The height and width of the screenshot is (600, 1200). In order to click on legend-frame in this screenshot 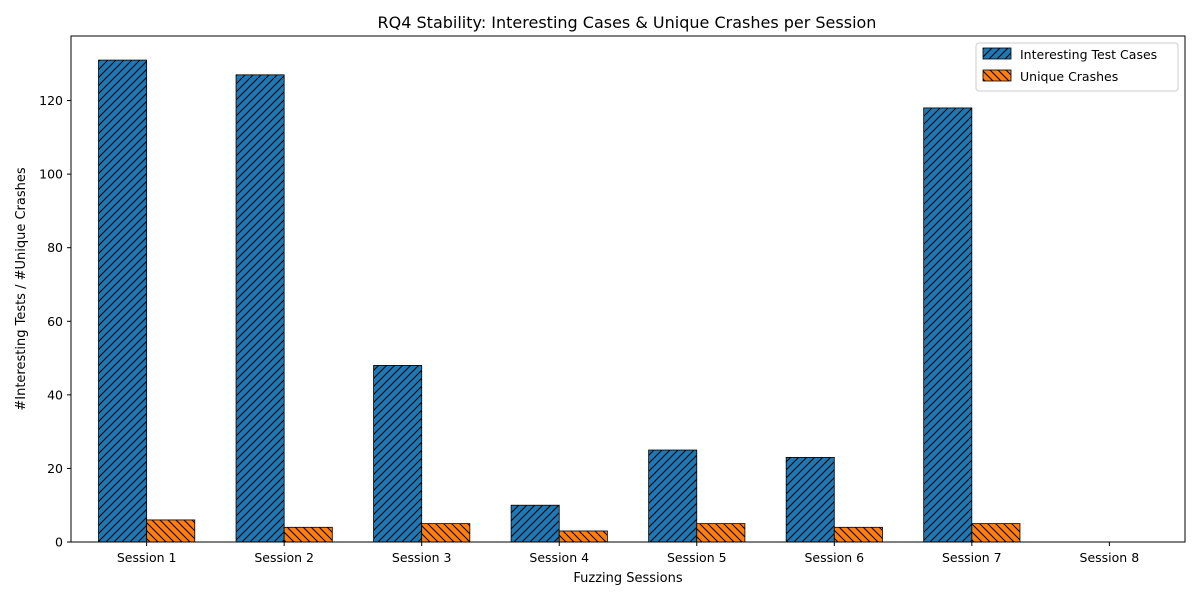, I will do `click(1077, 67)`.